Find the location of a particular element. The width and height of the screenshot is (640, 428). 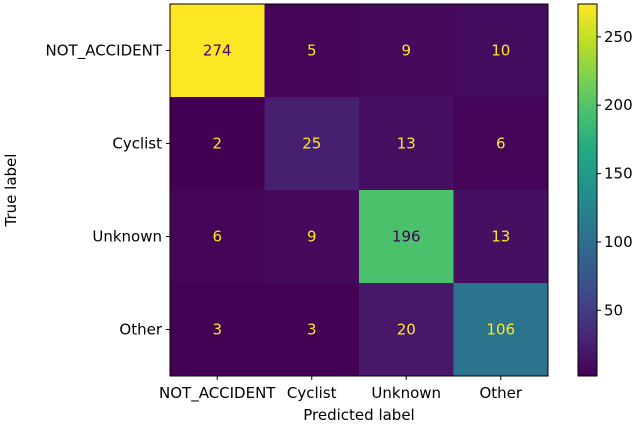

cell-value-label: 10 is located at coordinates (500, 51).